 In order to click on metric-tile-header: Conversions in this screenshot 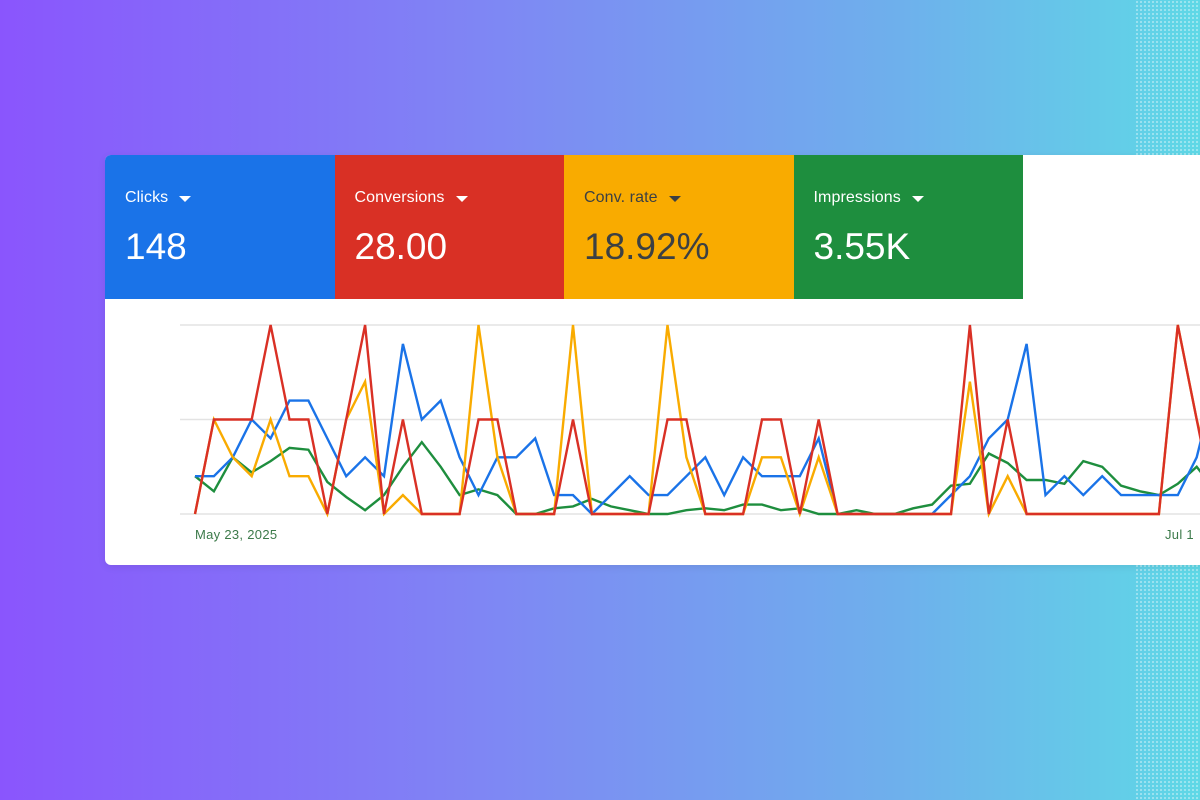, I will do `click(460, 198)`.